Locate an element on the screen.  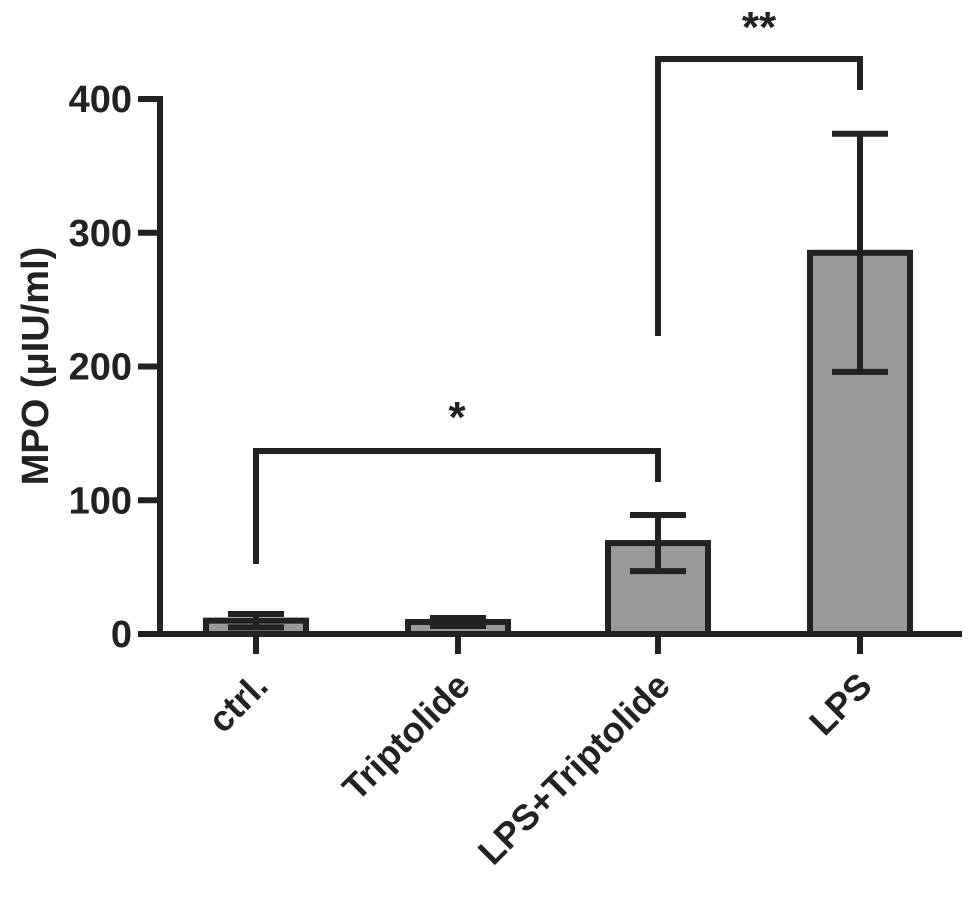
category-label-2: Triptolide is located at coordinates (406, 737).